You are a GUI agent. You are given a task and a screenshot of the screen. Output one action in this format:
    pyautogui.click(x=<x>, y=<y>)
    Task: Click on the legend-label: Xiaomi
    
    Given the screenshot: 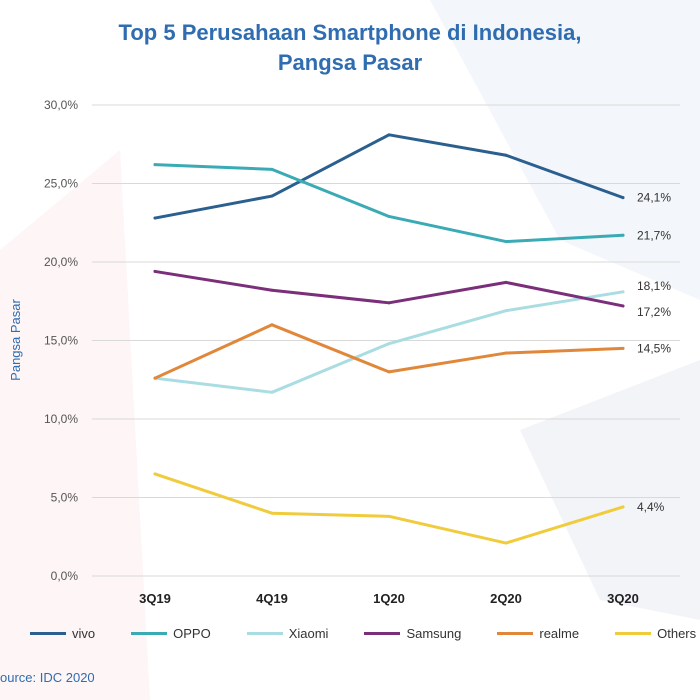 What is the action you would take?
    pyautogui.click(x=308, y=633)
    